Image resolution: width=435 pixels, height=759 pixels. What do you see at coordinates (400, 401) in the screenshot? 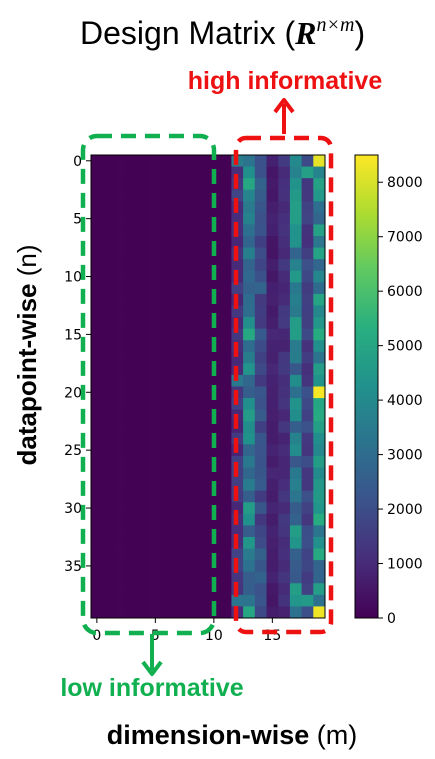
I see `colorbar-ticks: 0 1000 2000 3000 4000 5000 6000 7000 8000` at bounding box center [400, 401].